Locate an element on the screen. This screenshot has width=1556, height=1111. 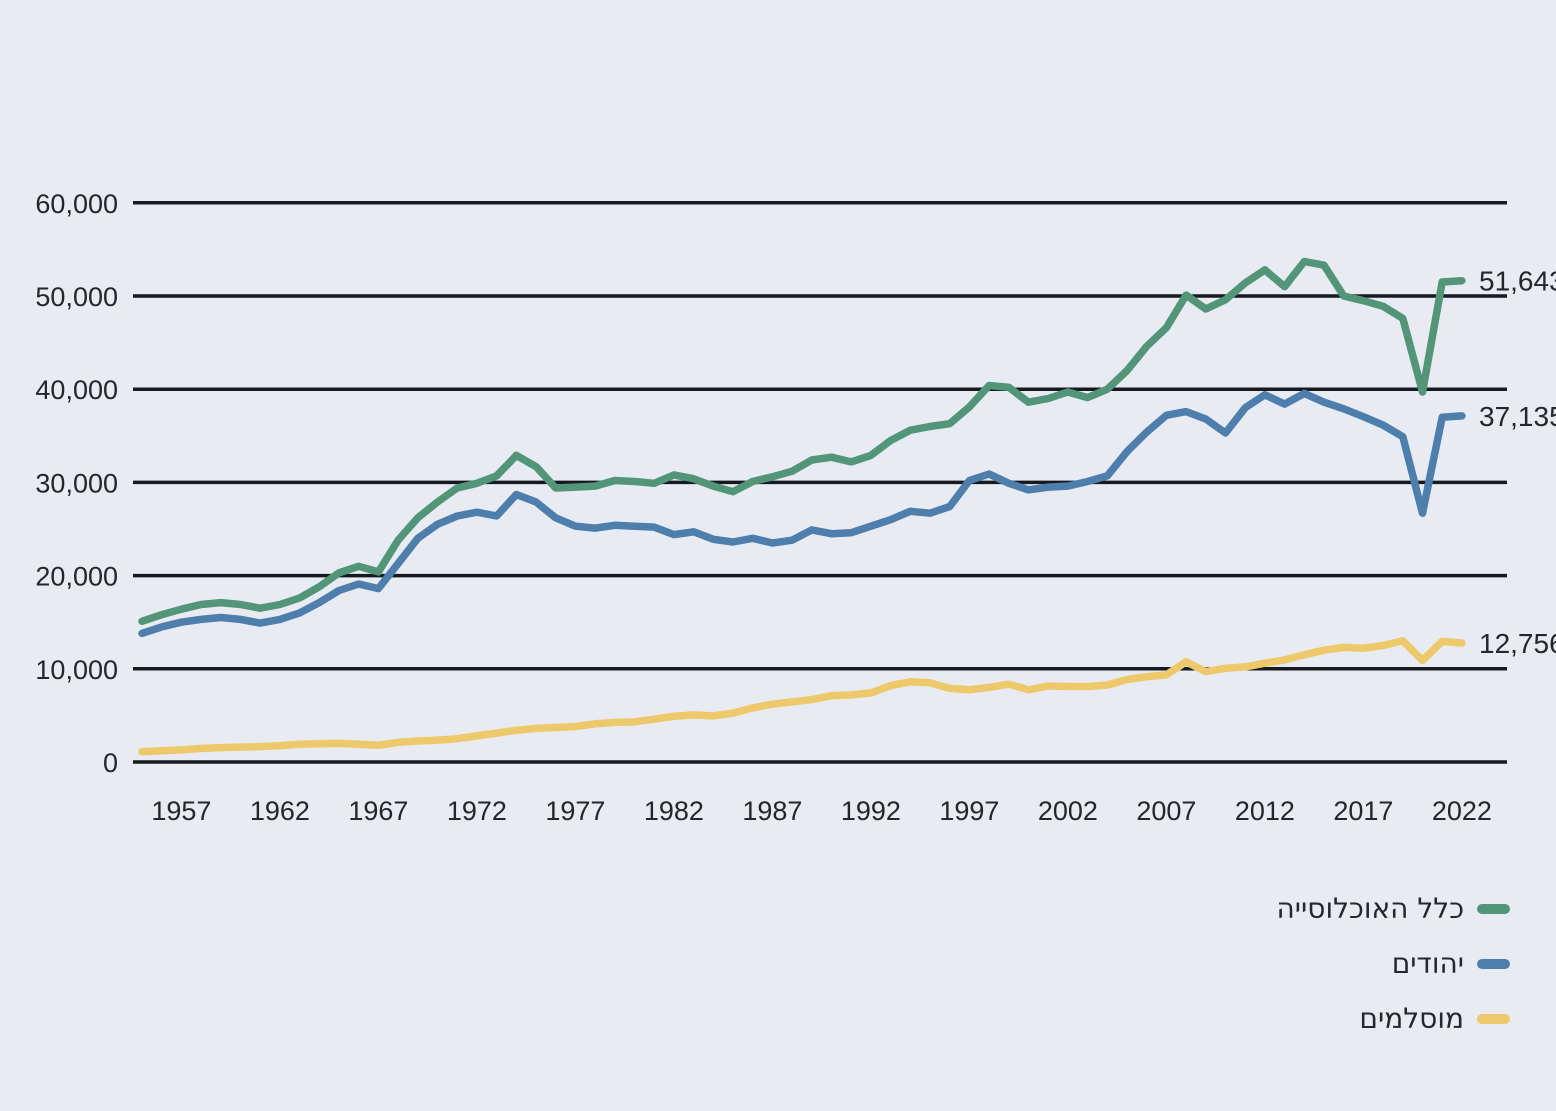
x-axis-tick-label: 1957 is located at coordinates (181, 811).